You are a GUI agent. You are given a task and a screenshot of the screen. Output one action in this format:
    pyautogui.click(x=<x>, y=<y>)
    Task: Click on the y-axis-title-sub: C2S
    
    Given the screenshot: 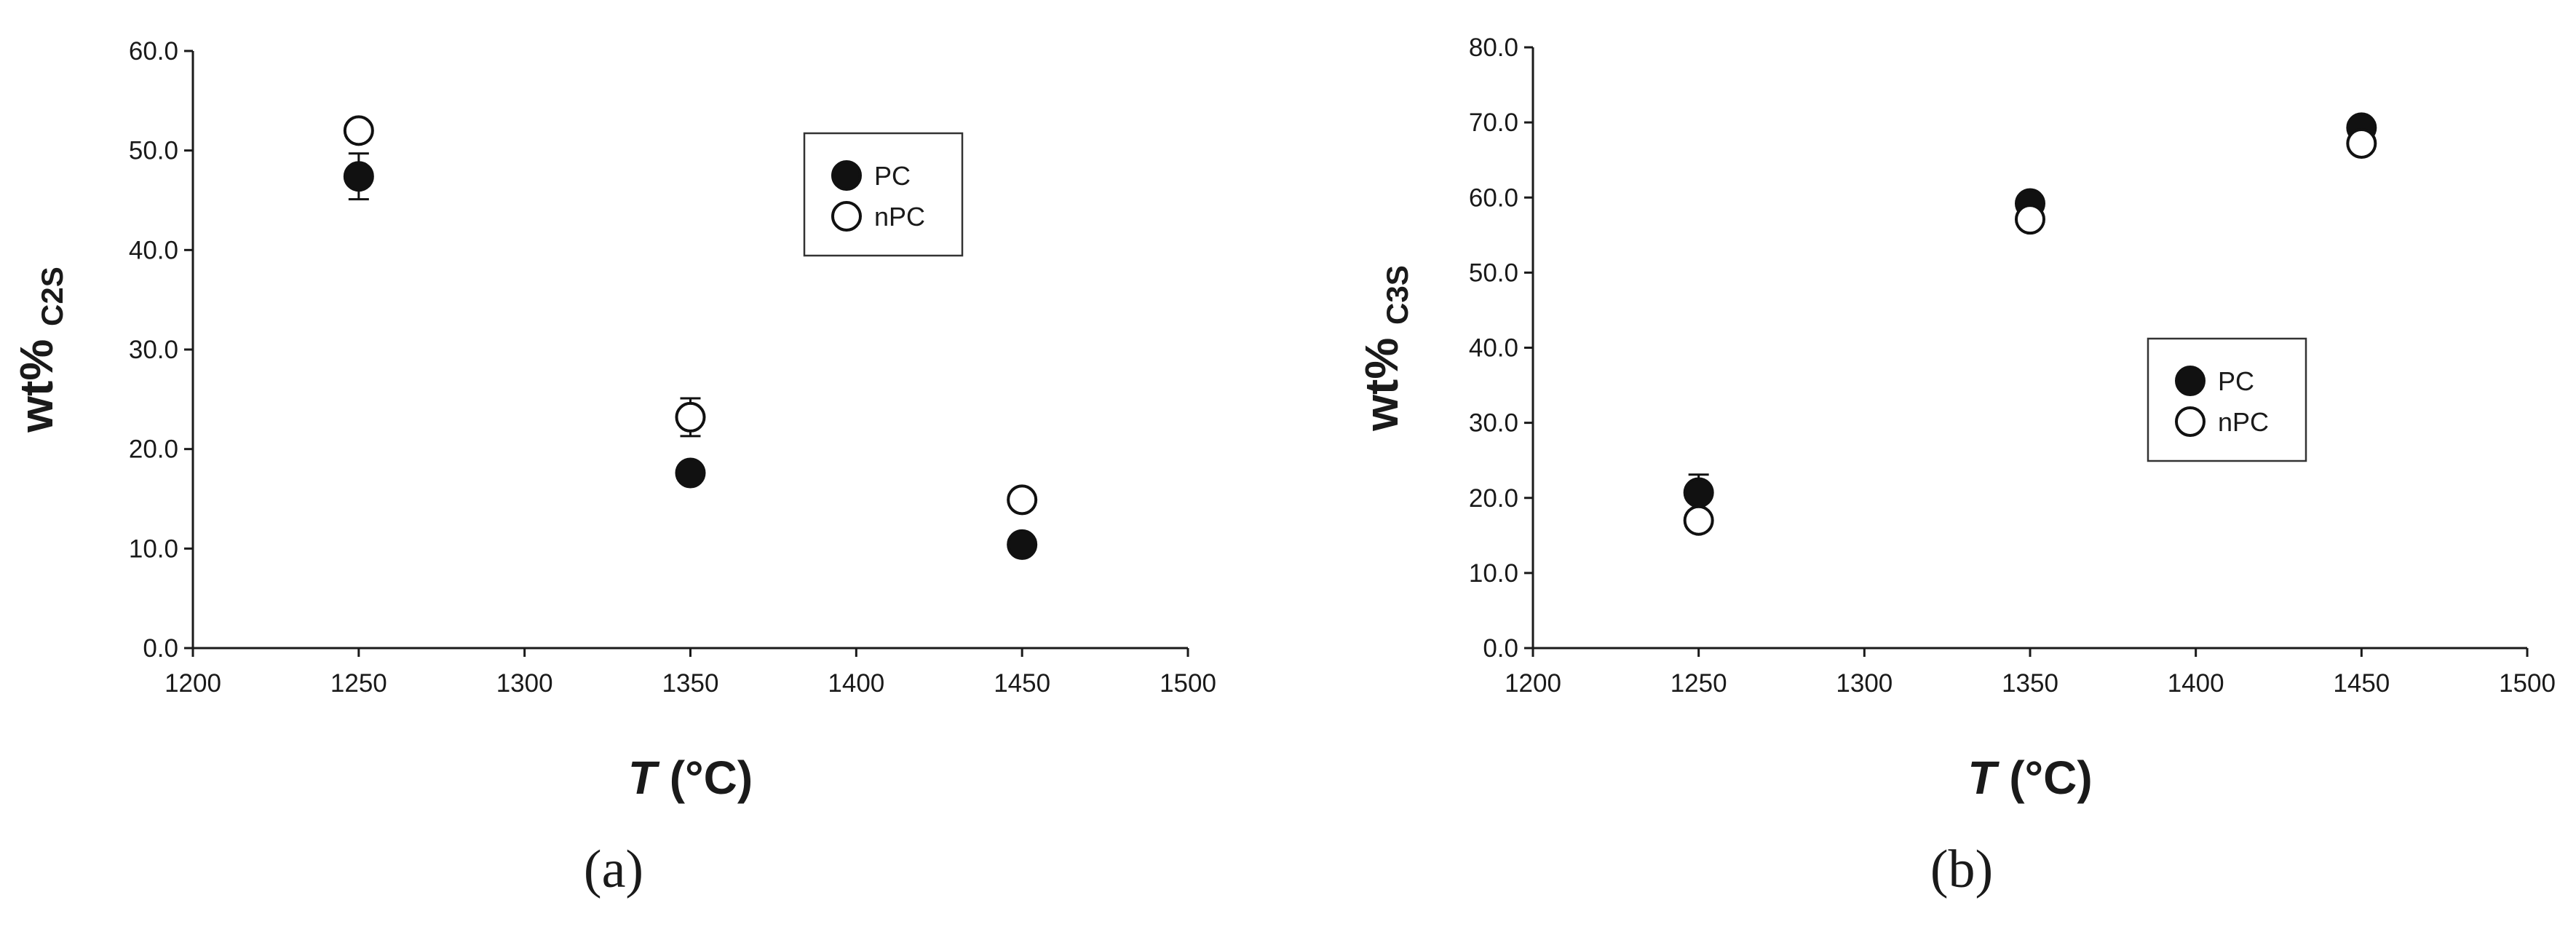 What is the action you would take?
    pyautogui.click(x=52, y=296)
    